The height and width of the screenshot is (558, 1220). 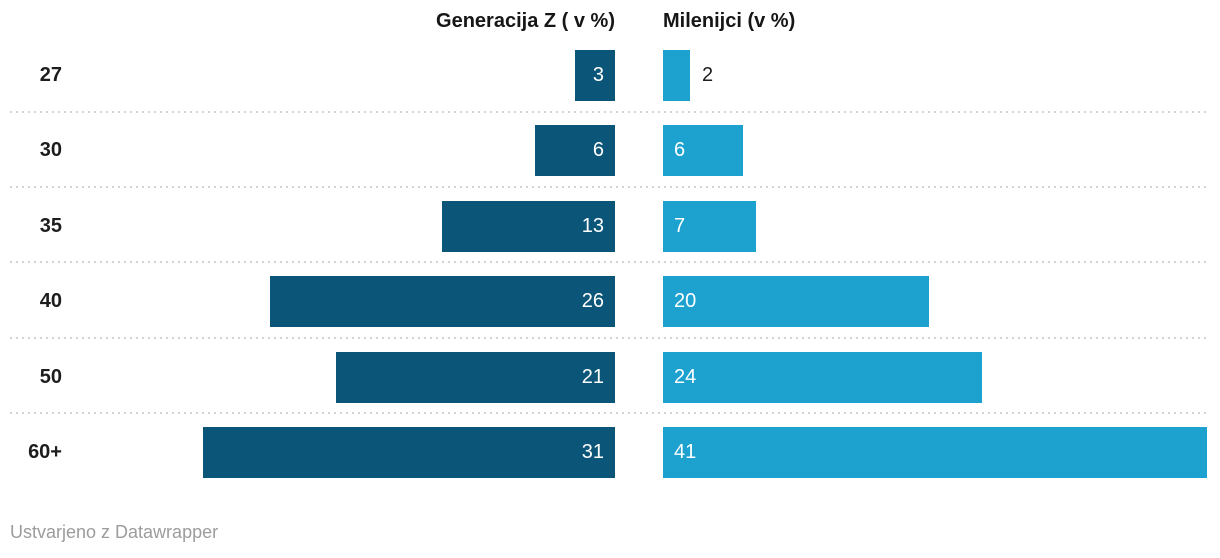 What do you see at coordinates (442, 302) in the screenshot?
I see `bar-generacija-z-40: 26` at bounding box center [442, 302].